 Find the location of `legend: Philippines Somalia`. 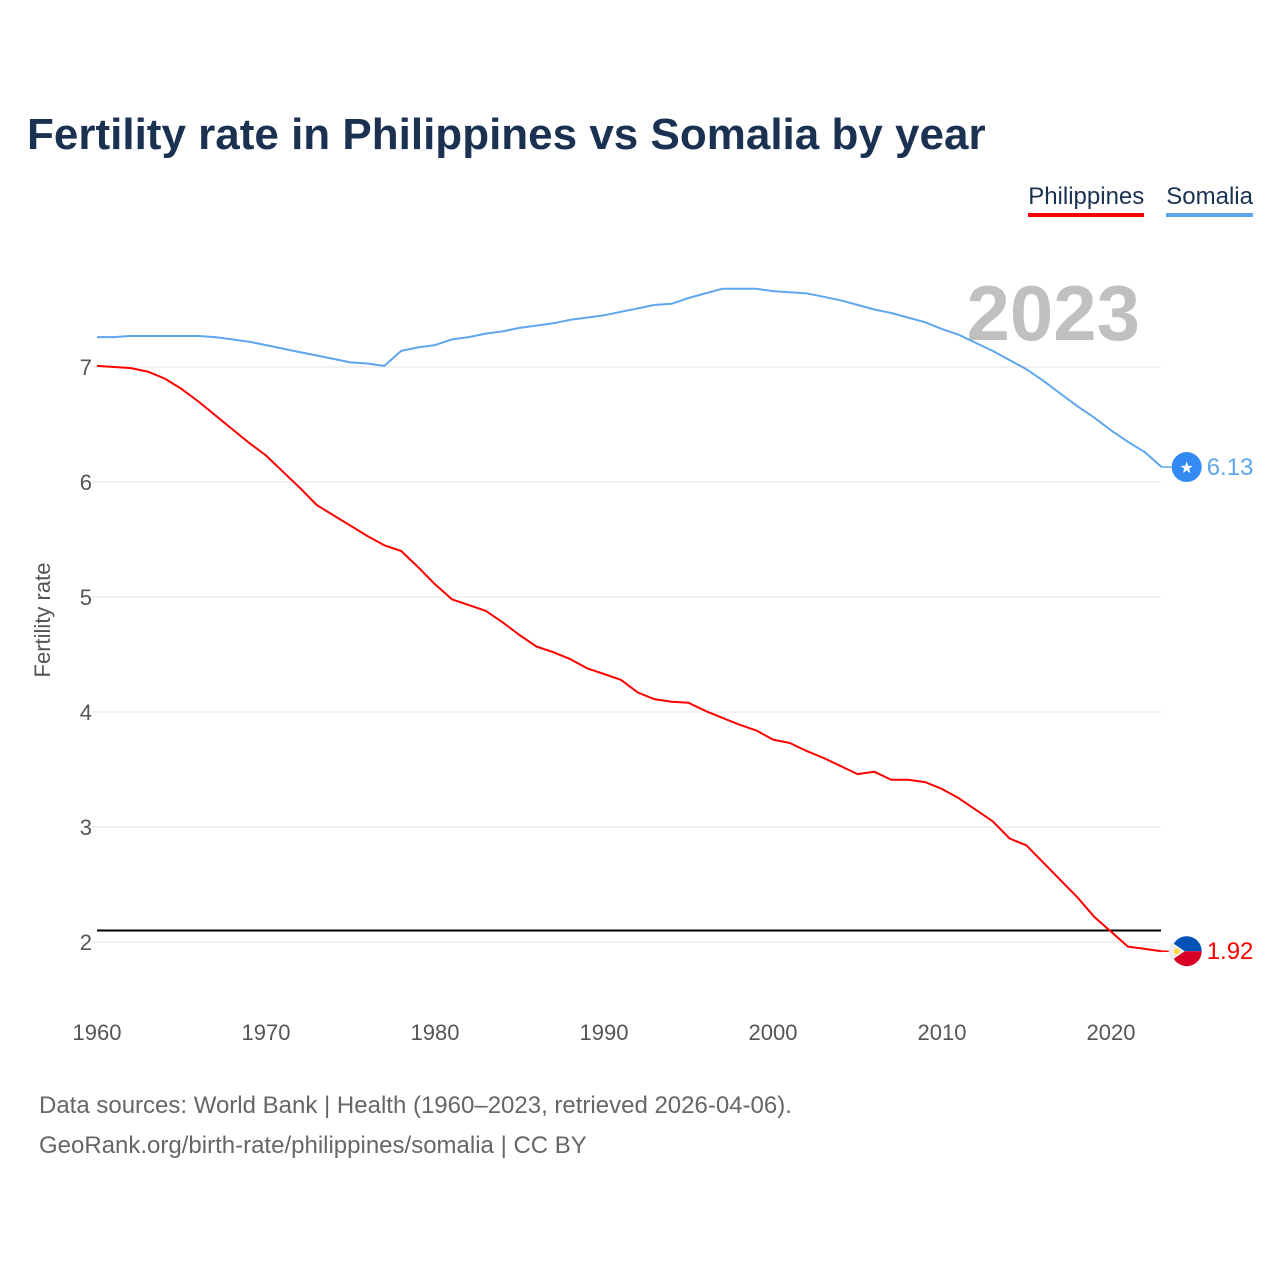

legend: Philippines Somalia is located at coordinates (1140, 200).